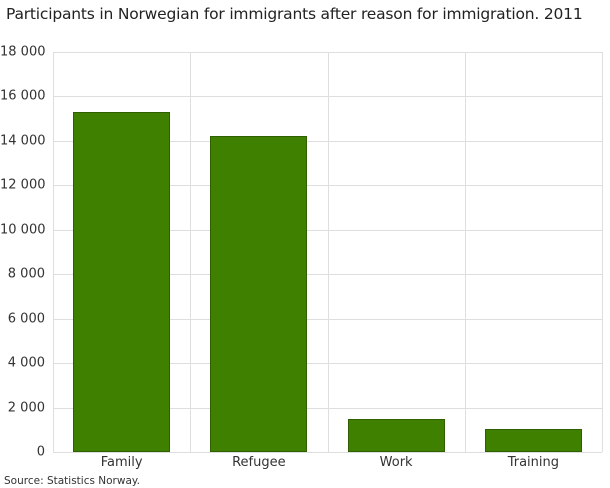 The height and width of the screenshot is (488, 610). Describe the element at coordinates (23, 230) in the screenshot. I see `y-tick-label: 10 000` at that location.